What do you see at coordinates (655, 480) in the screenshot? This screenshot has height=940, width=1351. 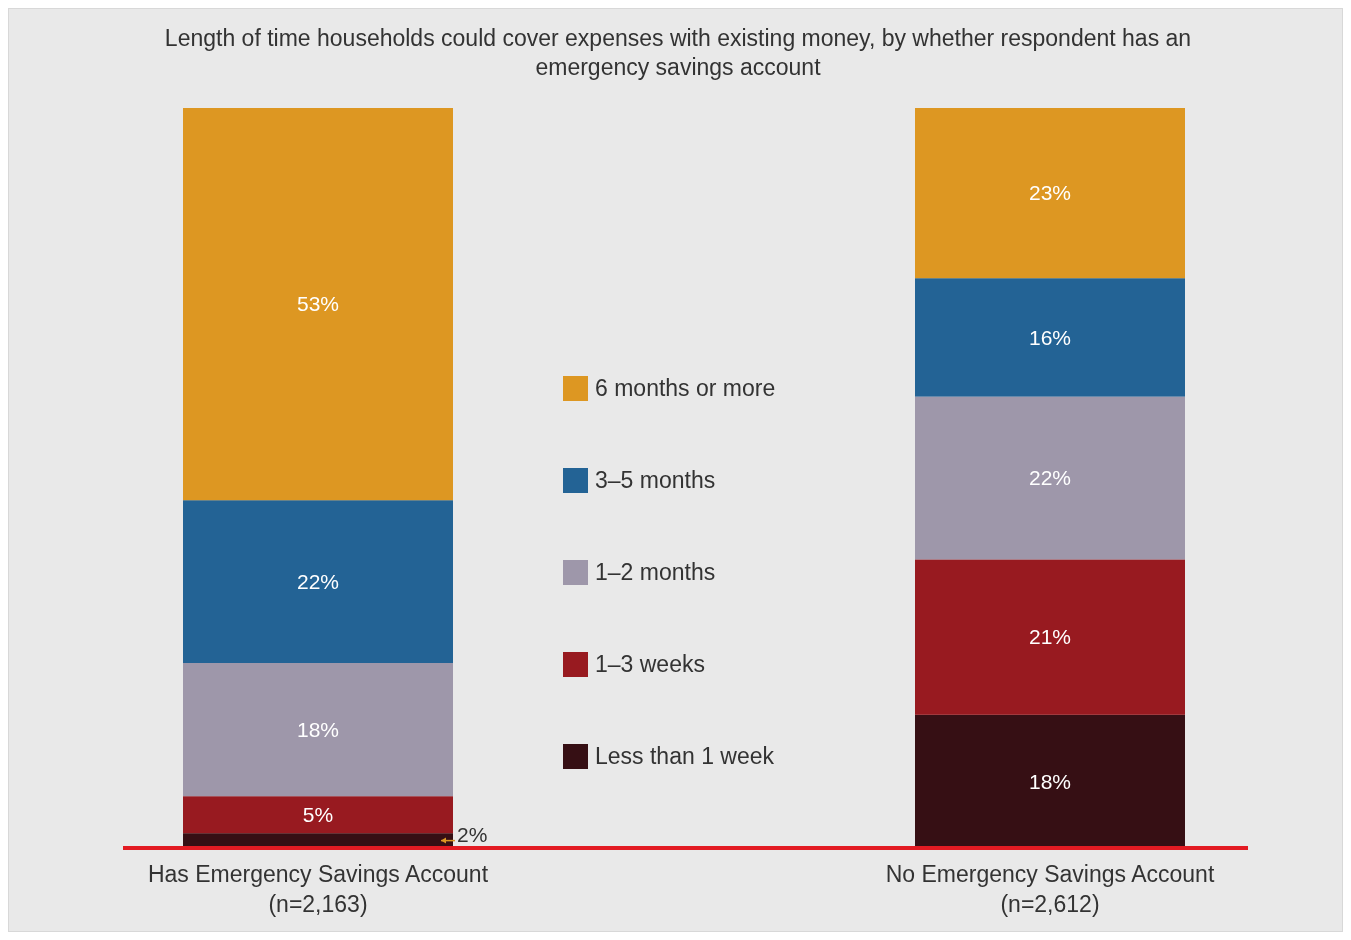 I see `legend-label: 3–5 months` at bounding box center [655, 480].